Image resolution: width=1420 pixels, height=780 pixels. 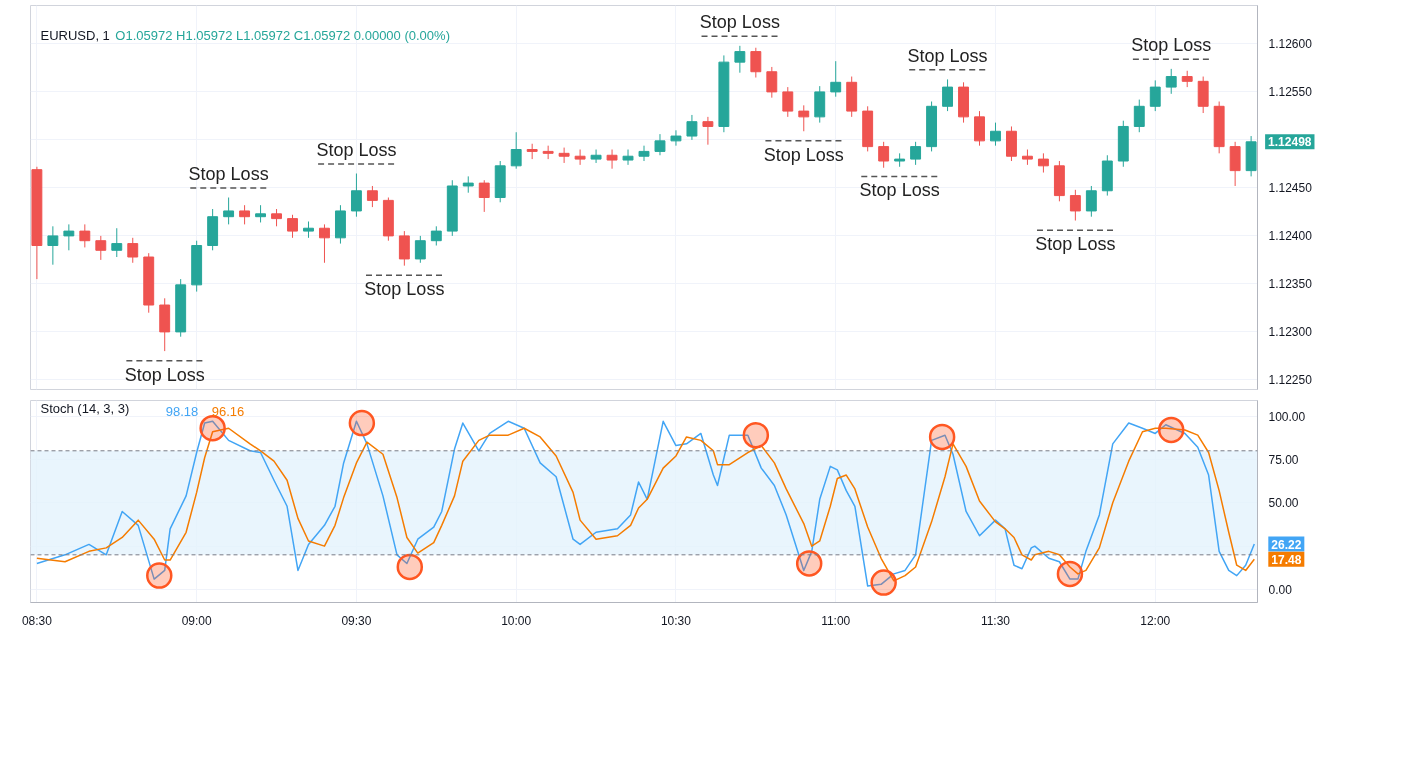 What do you see at coordinates (1286, 559) in the screenshot?
I see `annotation: 17.48` at bounding box center [1286, 559].